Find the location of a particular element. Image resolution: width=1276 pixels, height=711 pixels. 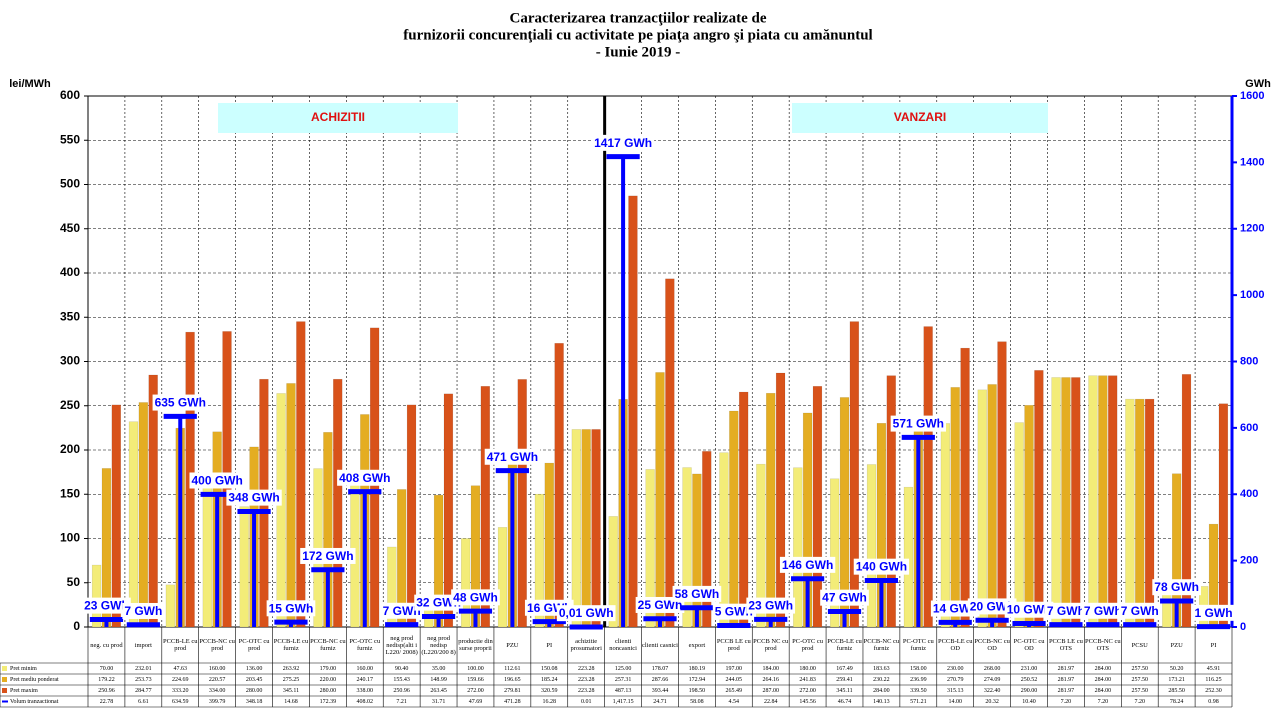

table-cell: 158.00 is located at coordinates (918, 669).